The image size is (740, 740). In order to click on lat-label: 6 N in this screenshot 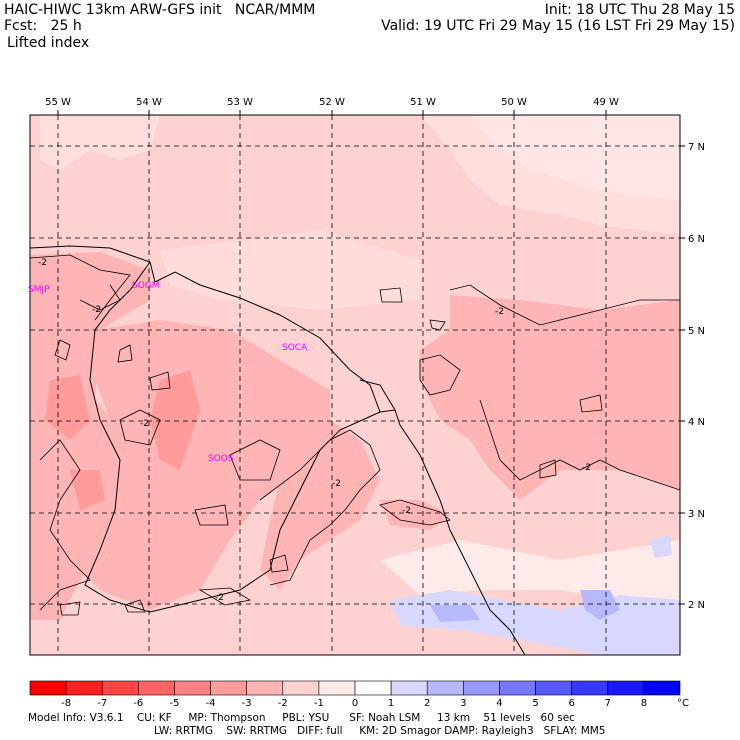, I will do `click(696, 239)`.